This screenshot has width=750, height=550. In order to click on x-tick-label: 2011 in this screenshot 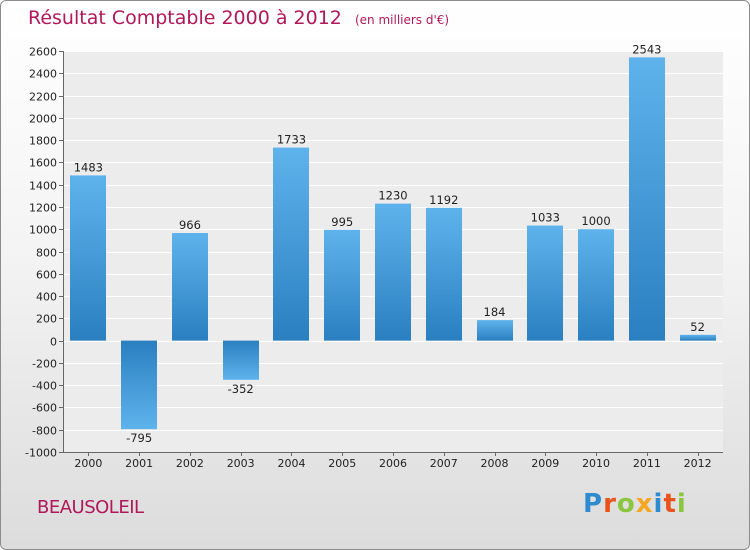, I will do `click(647, 463)`.